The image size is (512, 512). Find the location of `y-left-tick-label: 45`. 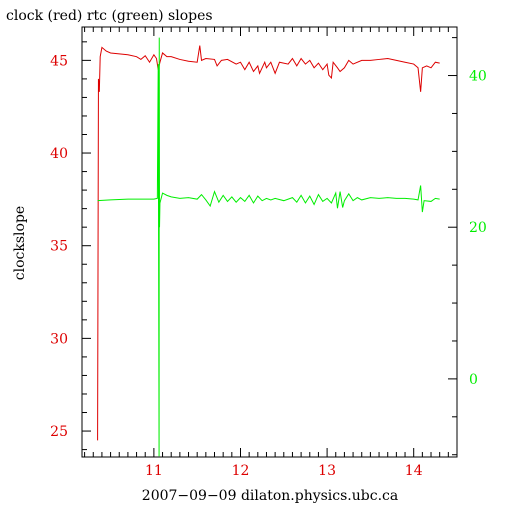

y-left-tick-label: 45 is located at coordinates (59, 61).